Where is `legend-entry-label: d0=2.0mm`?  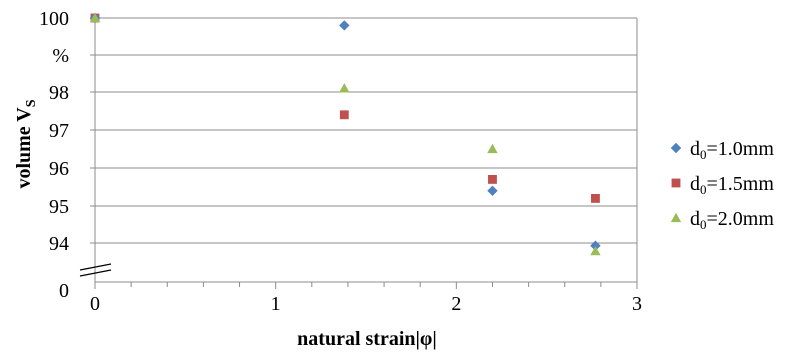
legend-entry-label: d0=2.0mm is located at coordinates (732, 220).